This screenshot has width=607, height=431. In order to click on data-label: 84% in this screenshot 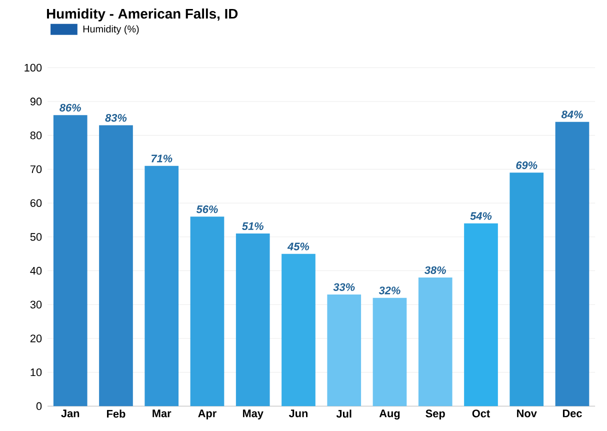, I will do `click(572, 114)`.